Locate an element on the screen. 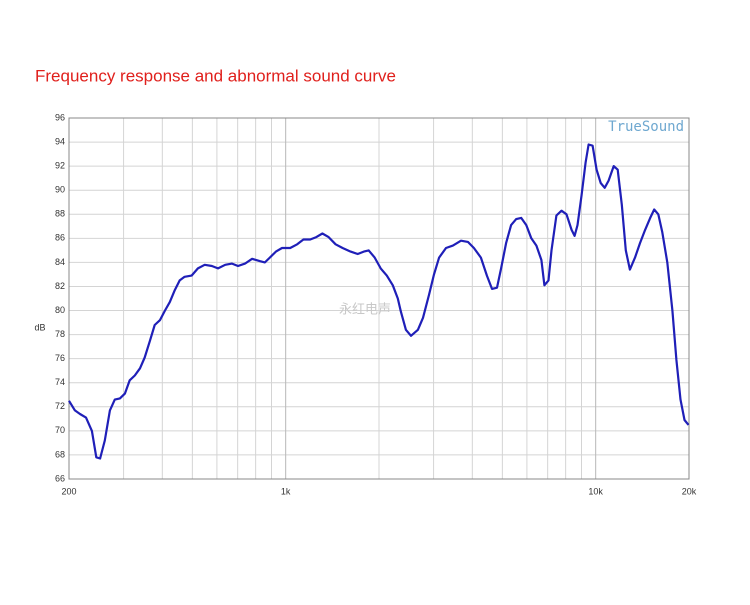 The height and width of the screenshot is (605, 750). y-tick-label: 66 is located at coordinates (60, 478).